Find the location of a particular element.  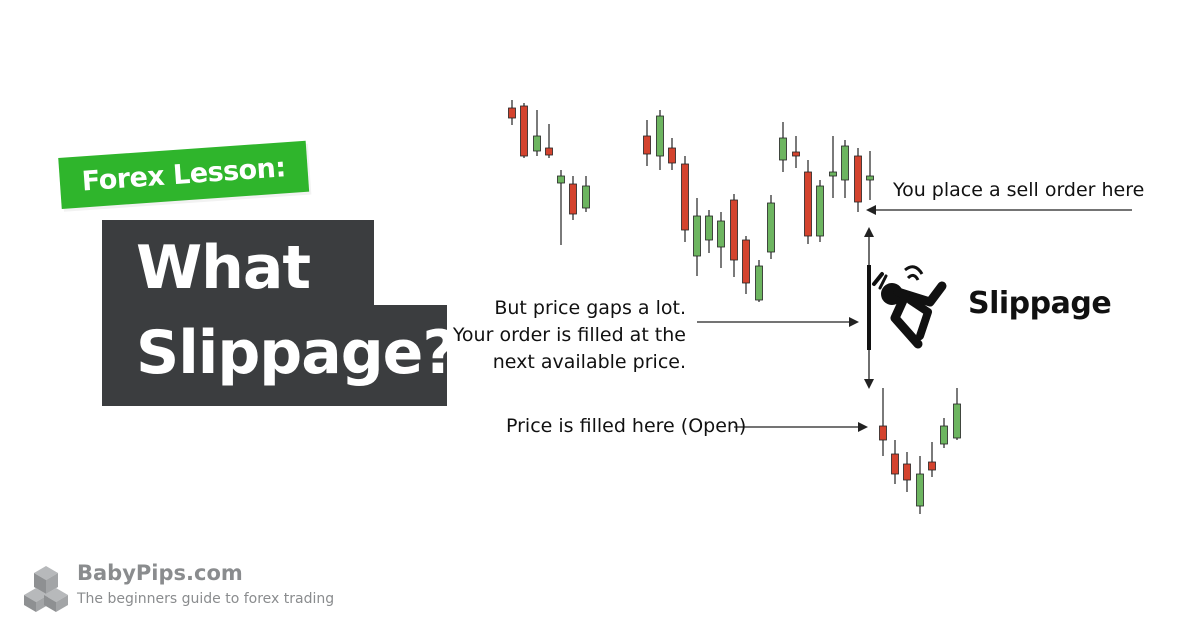

slippage-label: Slippage is located at coordinates (1040, 303).